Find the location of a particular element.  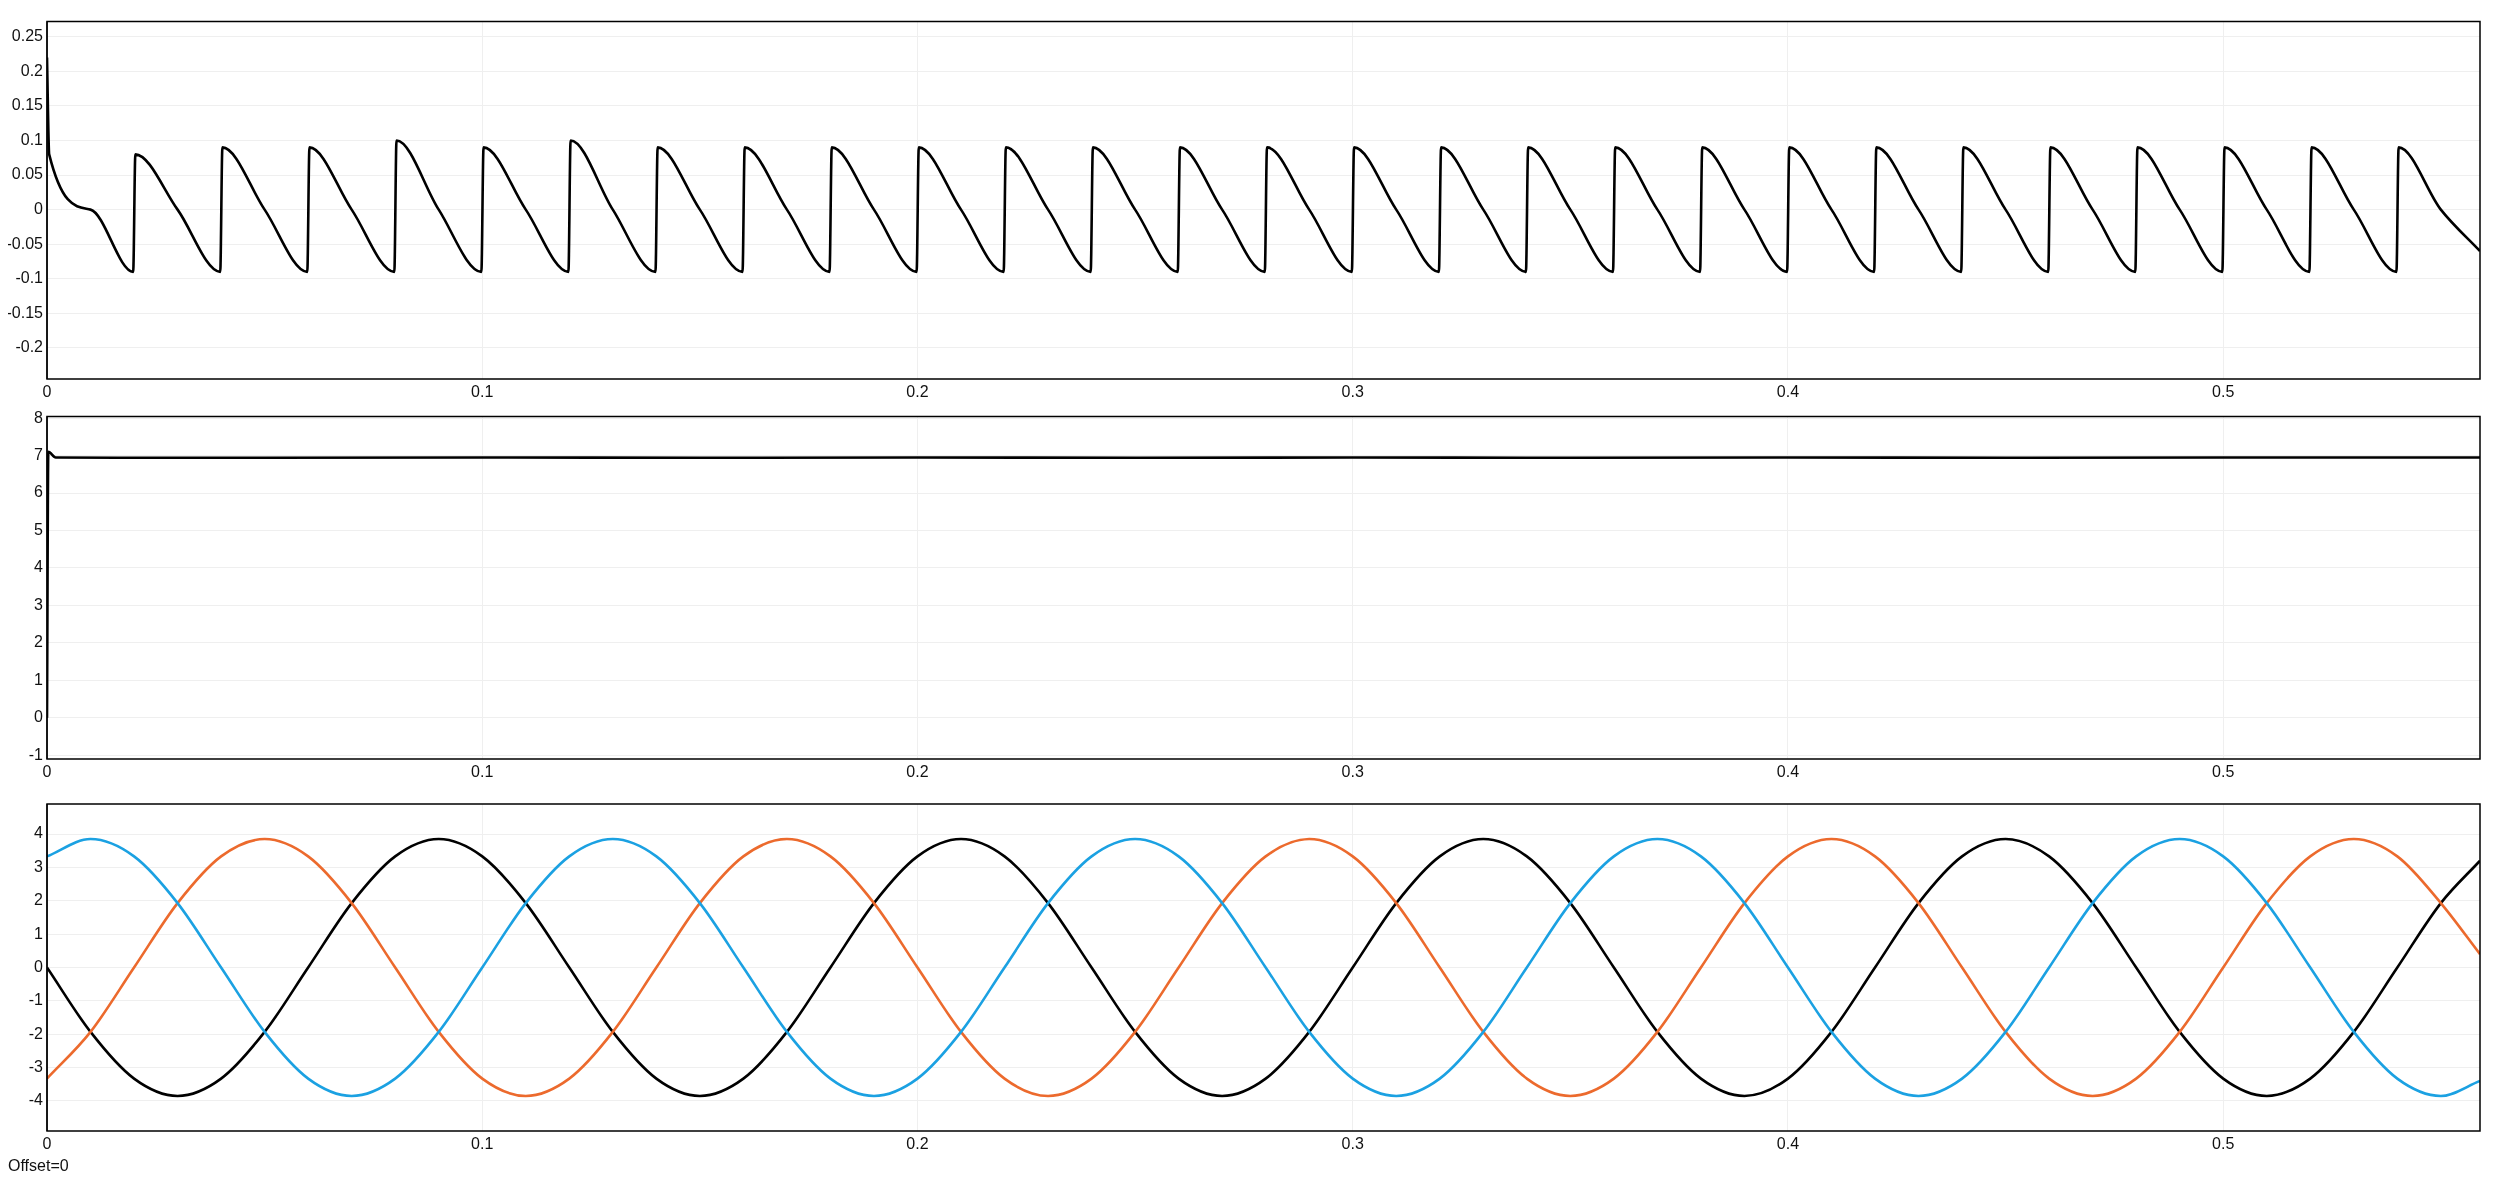

y-tick-label: 0.15 is located at coordinates (27, 105).